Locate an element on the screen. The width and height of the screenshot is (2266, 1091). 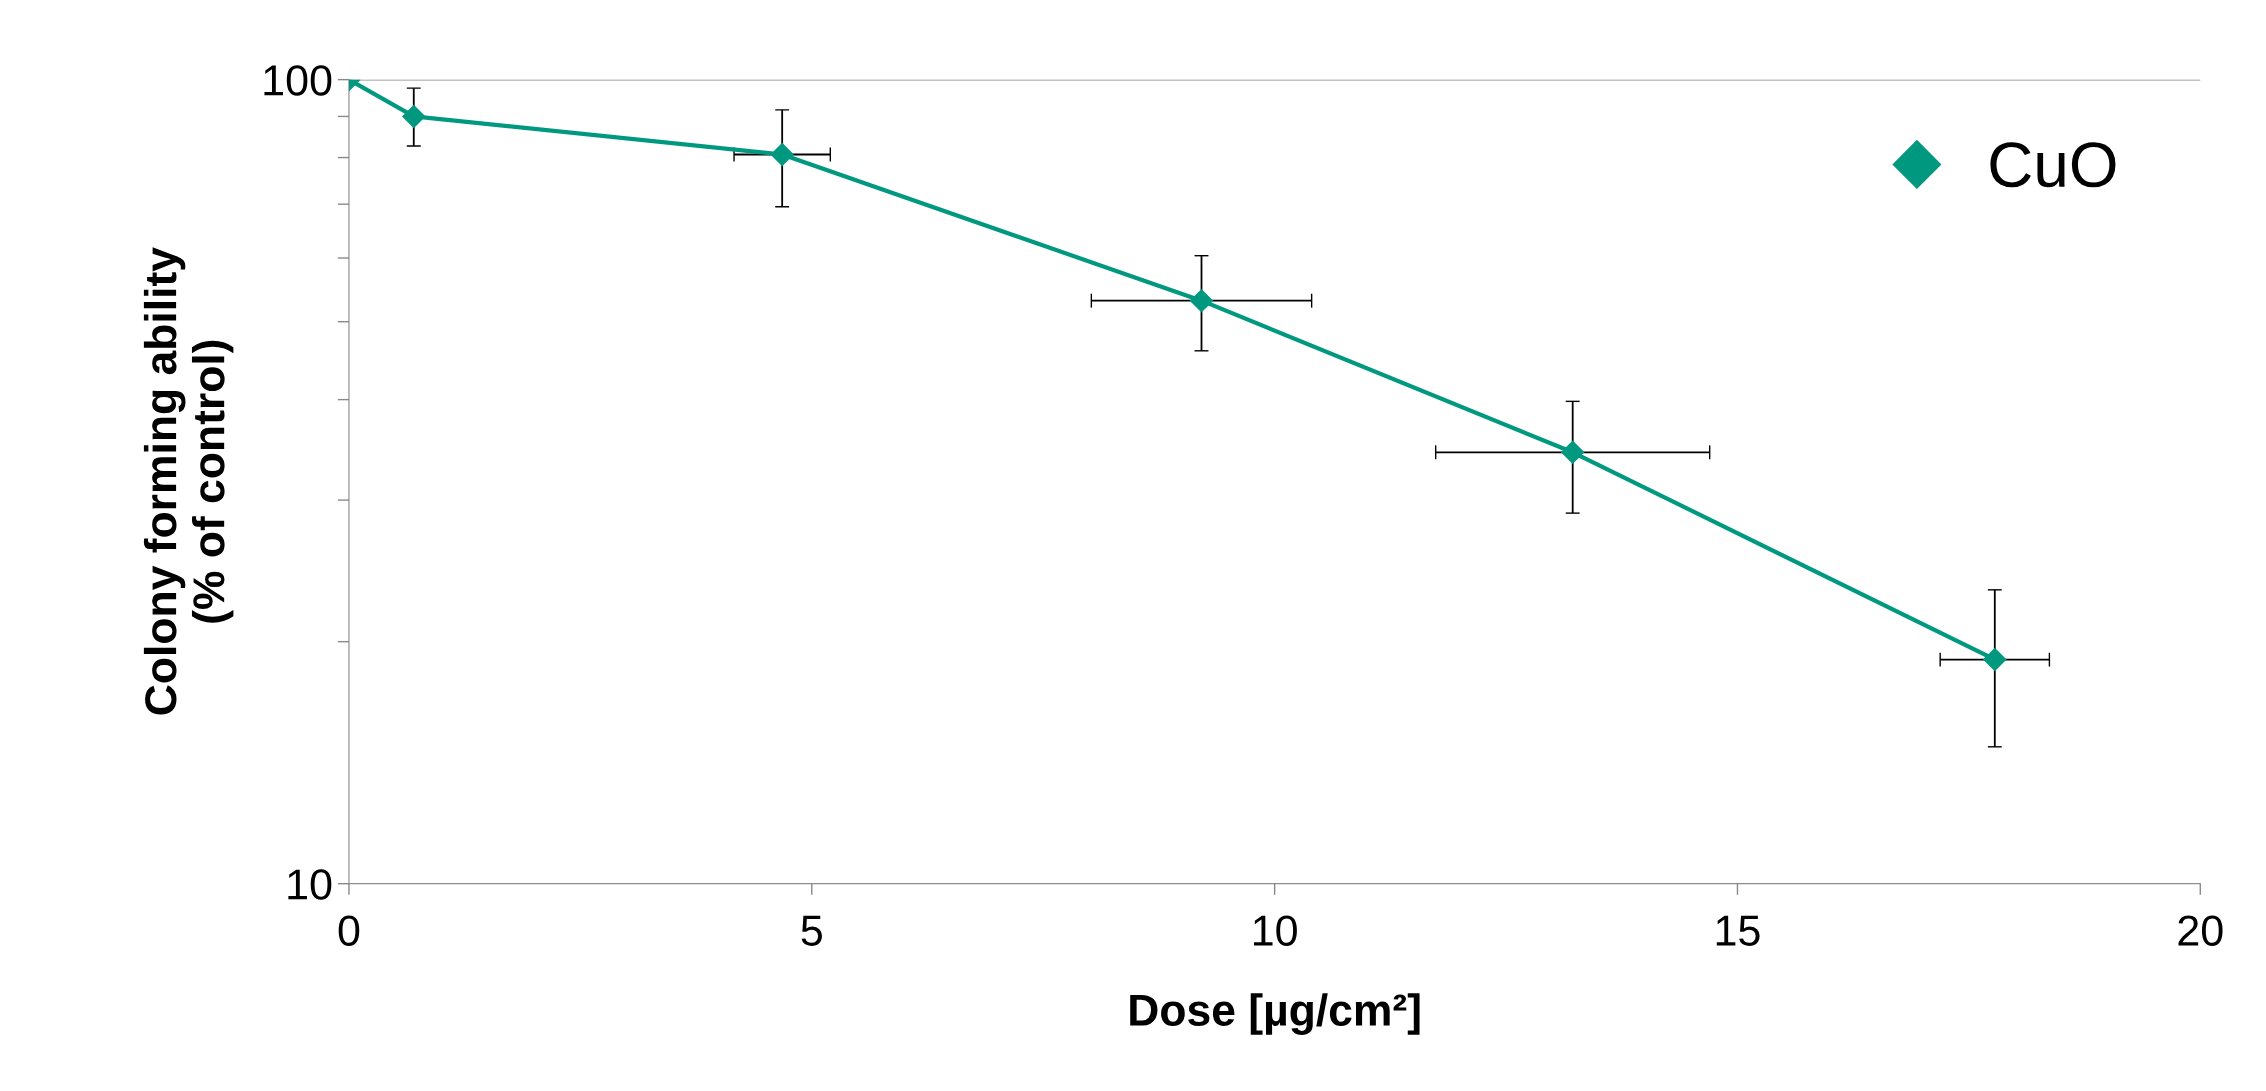
legend-label: CuO is located at coordinates (2053, 165).